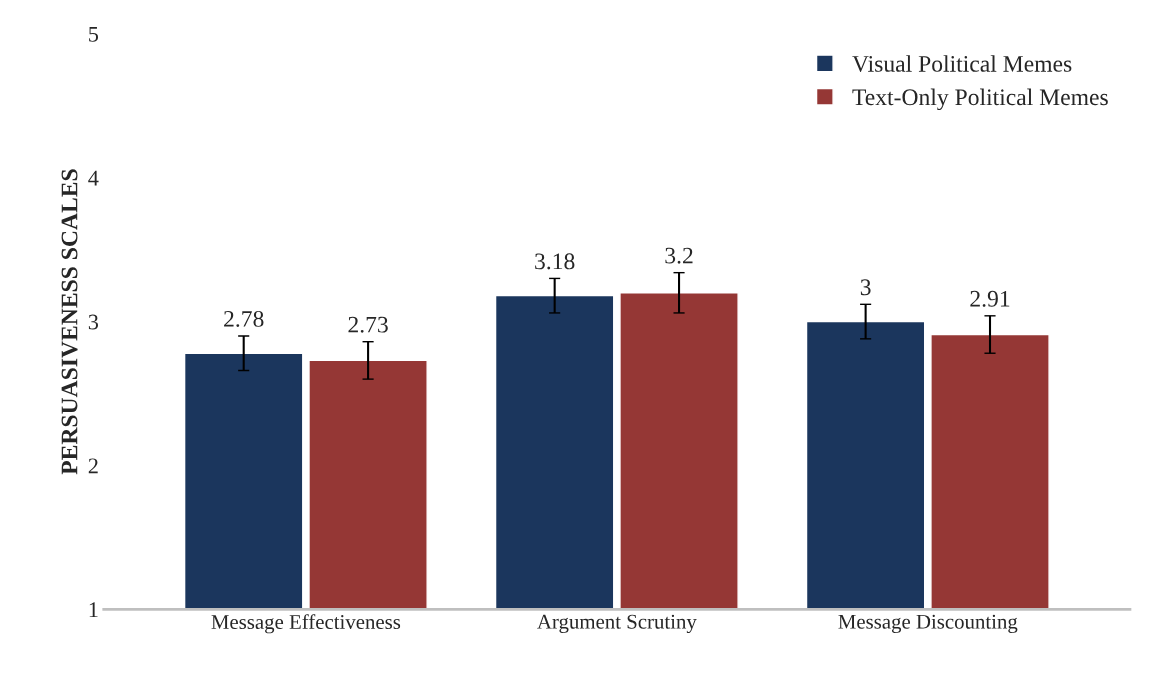  Describe the element at coordinates (93, 178) in the screenshot. I see `y-tick-label: 4` at that location.